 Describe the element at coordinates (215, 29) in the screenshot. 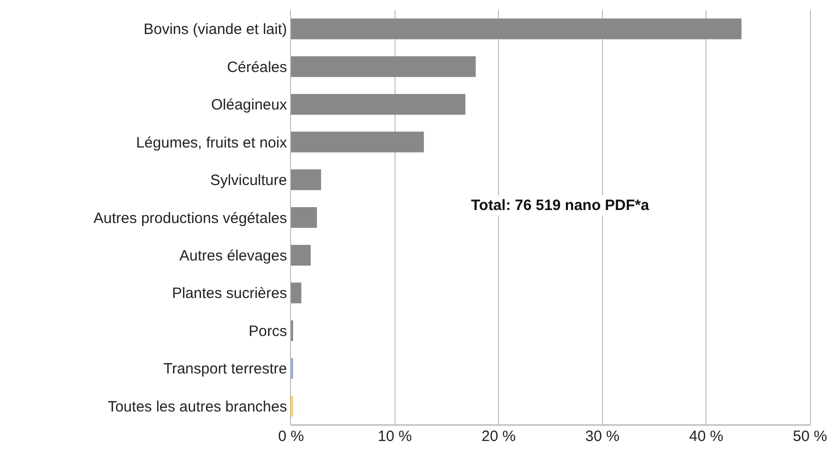

I see `y-tick-label: Bovins (viande et lait)` at that location.